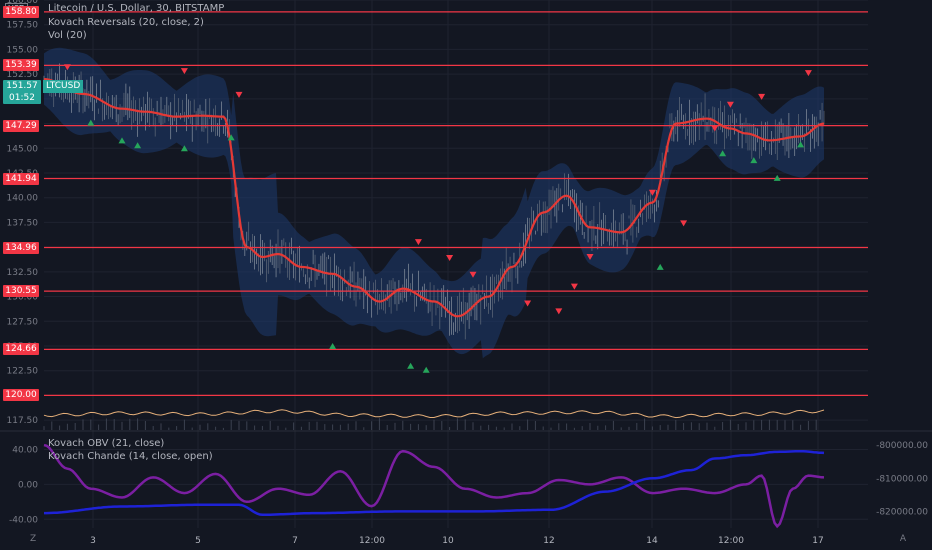 This screenshot has width=932, height=550. Describe the element at coordinates (434, 419) in the screenshot. I see `volume-series` at that location.